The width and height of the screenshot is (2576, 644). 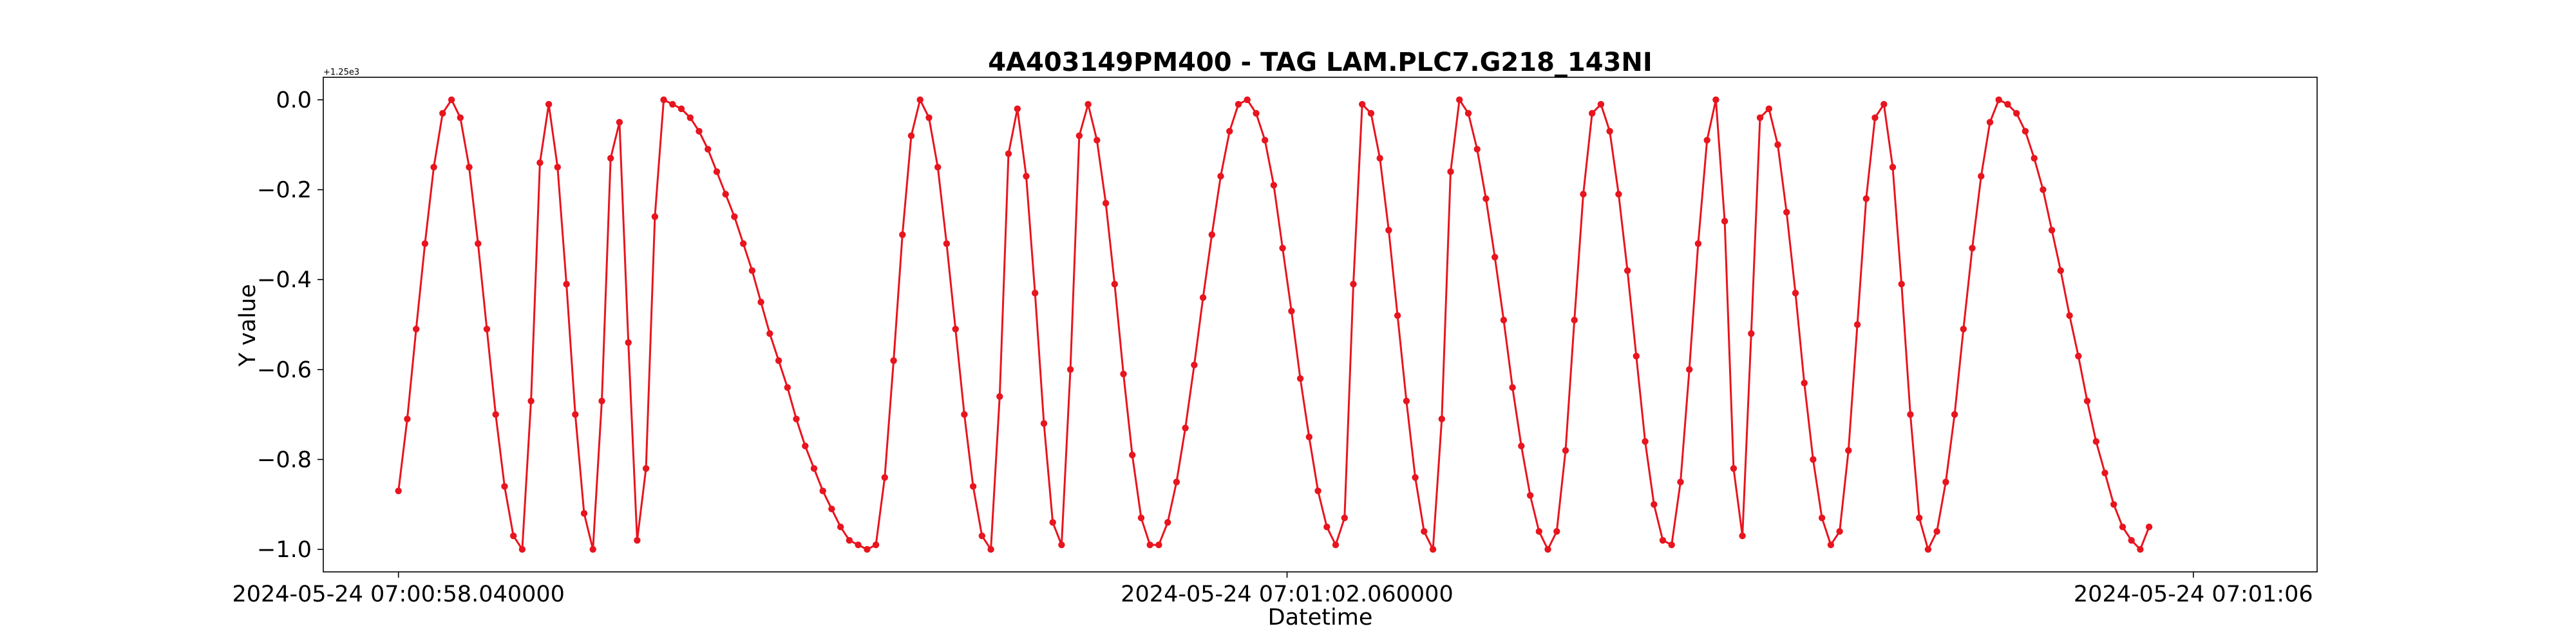 What do you see at coordinates (290, 326) in the screenshot?
I see `y-axis-ticks: 0.0 −0.2 −0.4 −0.6 −0.8 −1.0` at bounding box center [290, 326].